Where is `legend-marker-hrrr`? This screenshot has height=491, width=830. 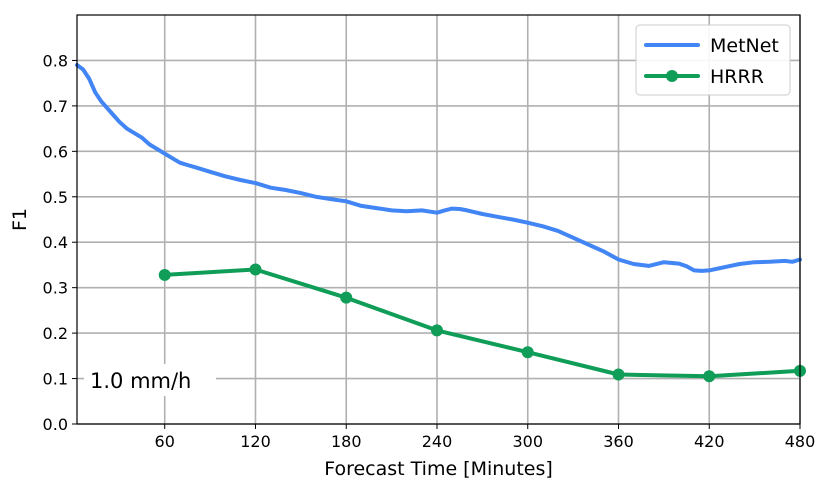
legend-marker-hrrr is located at coordinates (672, 76).